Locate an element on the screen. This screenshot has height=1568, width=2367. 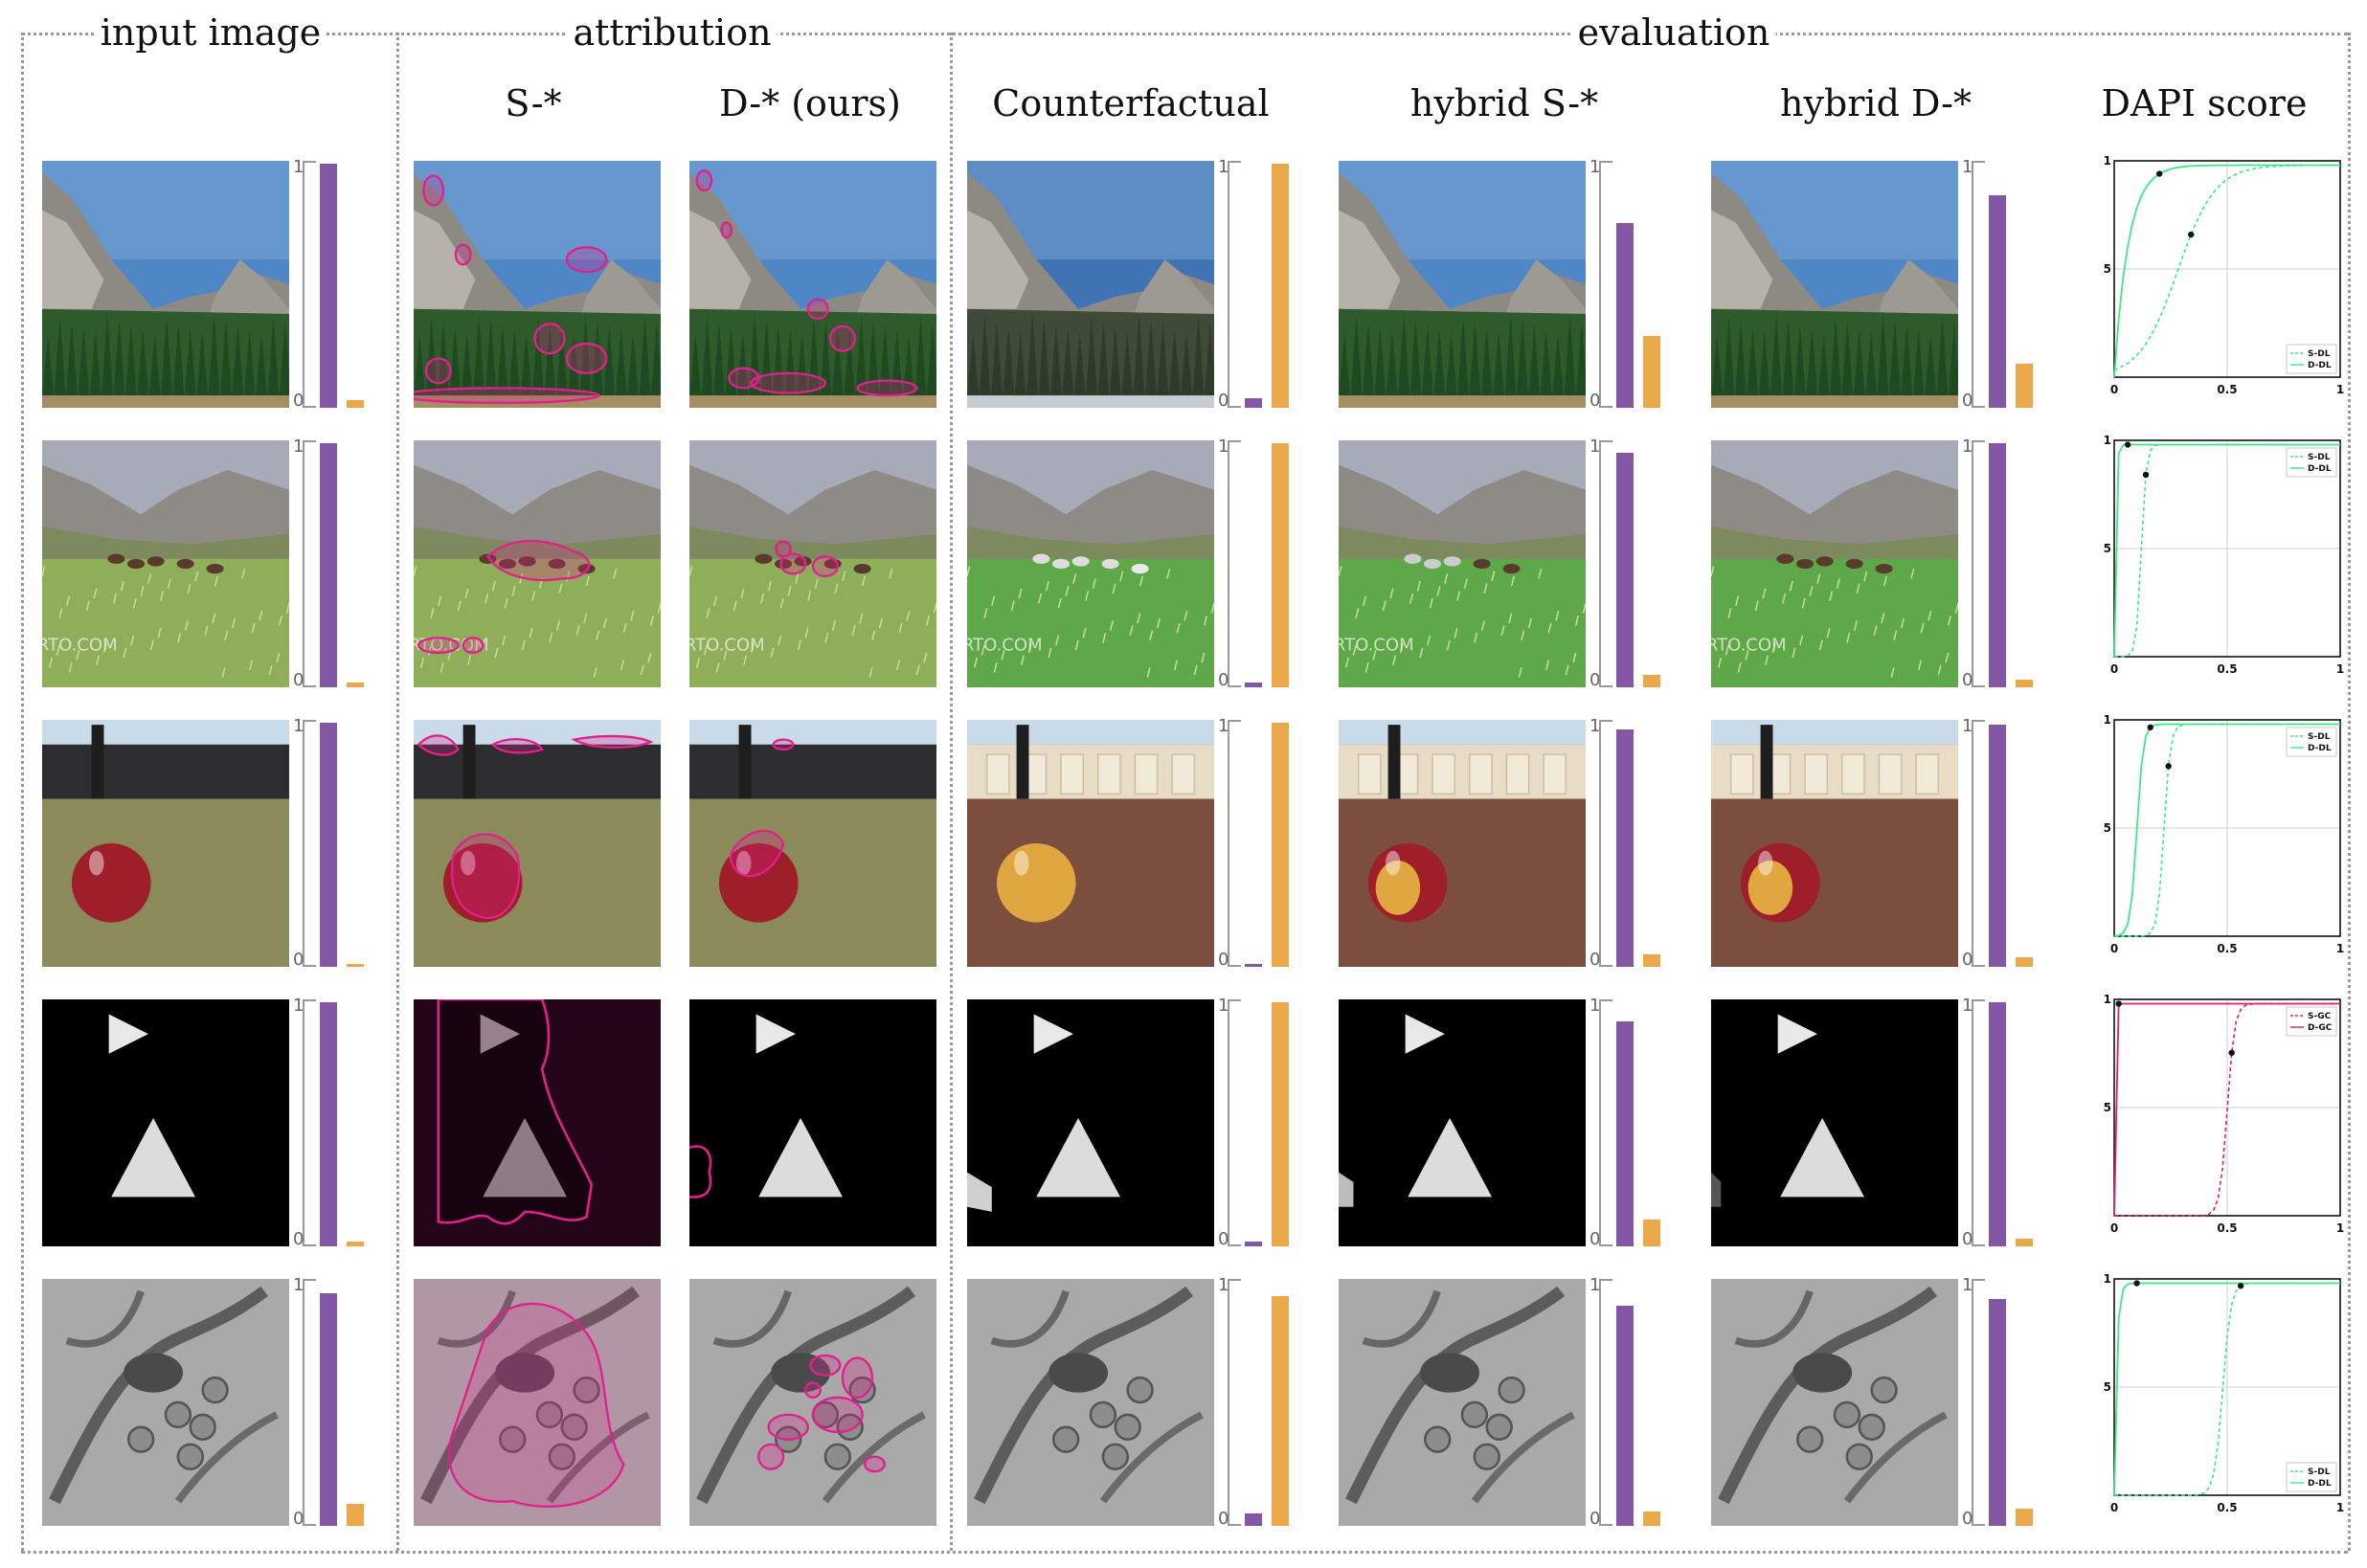
dapi-plot: 0 0.5 1 0.5 1 S-GC D-GC is located at coordinates (2222, 1118).